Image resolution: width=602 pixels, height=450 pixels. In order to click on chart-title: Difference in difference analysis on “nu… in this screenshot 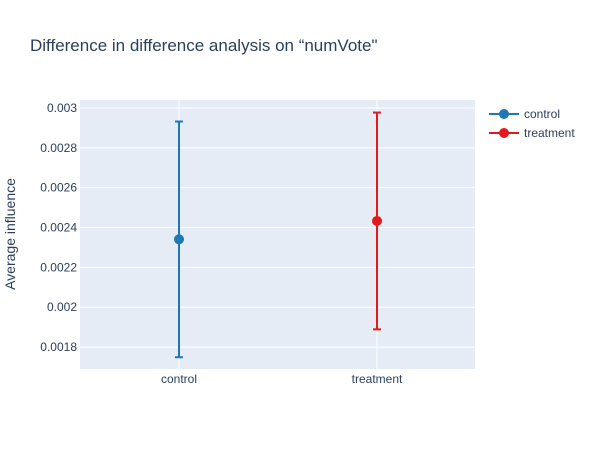, I will do `click(204, 45)`.